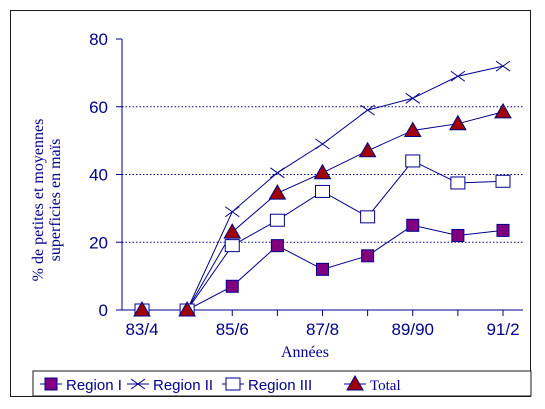  Describe the element at coordinates (94, 385) in the screenshot. I see `legend-label-1: Region I` at that location.